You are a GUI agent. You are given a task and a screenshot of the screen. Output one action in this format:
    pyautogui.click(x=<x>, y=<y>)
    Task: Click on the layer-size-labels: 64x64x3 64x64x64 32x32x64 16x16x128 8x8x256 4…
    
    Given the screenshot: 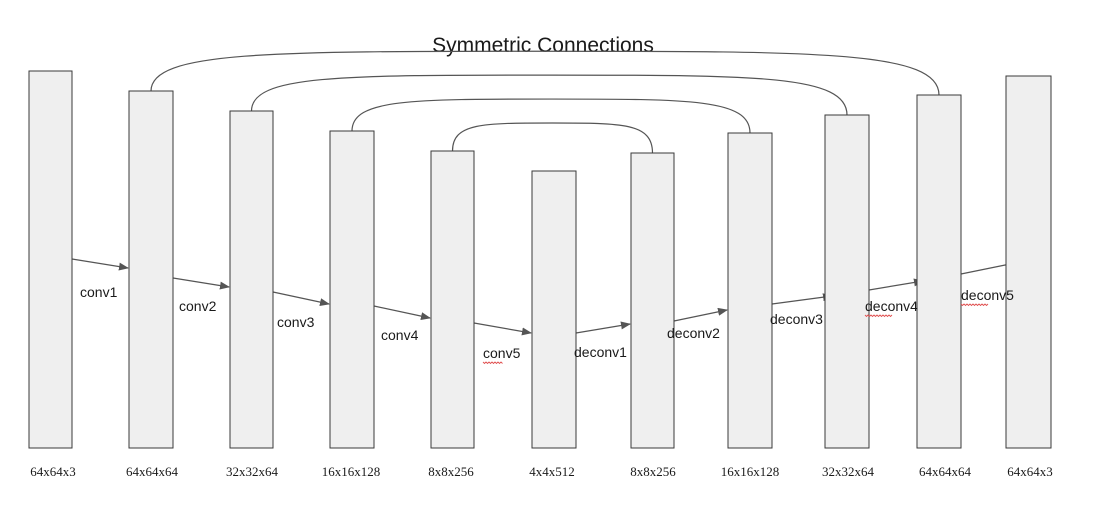 What is the action you would take?
    pyautogui.click(x=541, y=471)
    